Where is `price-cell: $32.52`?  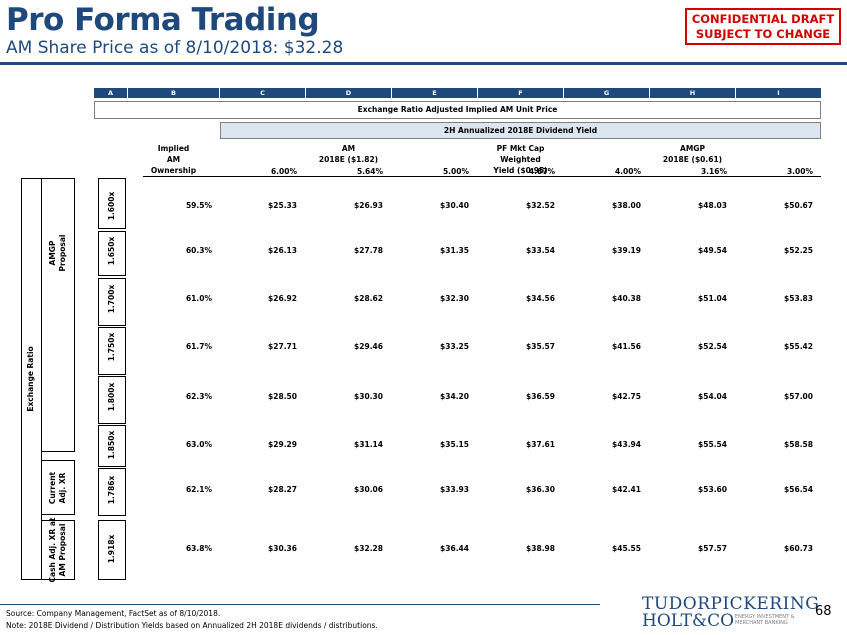 price-cell: $32.52 is located at coordinates (540, 205).